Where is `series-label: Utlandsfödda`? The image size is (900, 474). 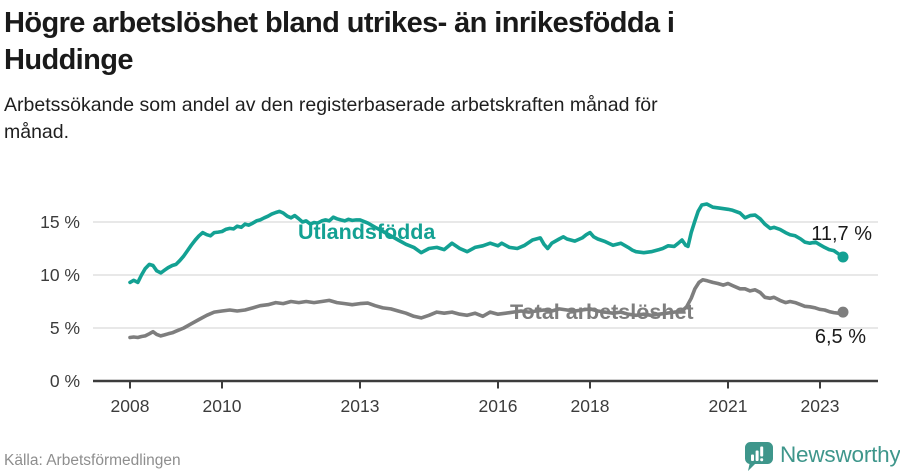
series-label: Utlandsfödda is located at coordinates (367, 232).